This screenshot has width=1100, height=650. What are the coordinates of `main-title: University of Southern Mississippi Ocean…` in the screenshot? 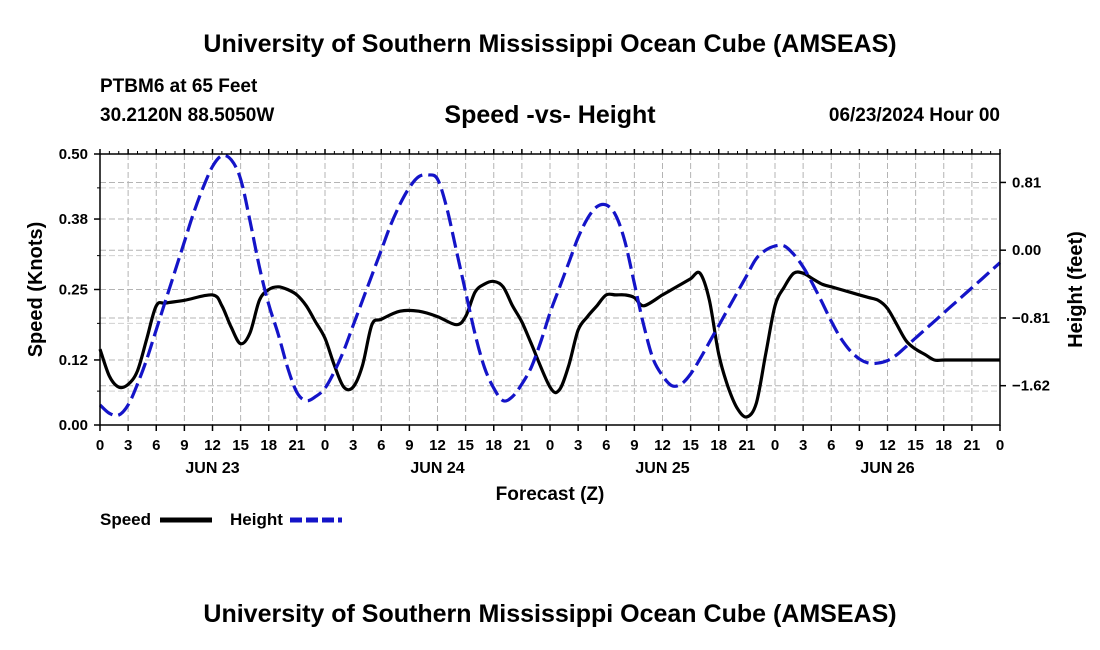 It's located at (550, 44).